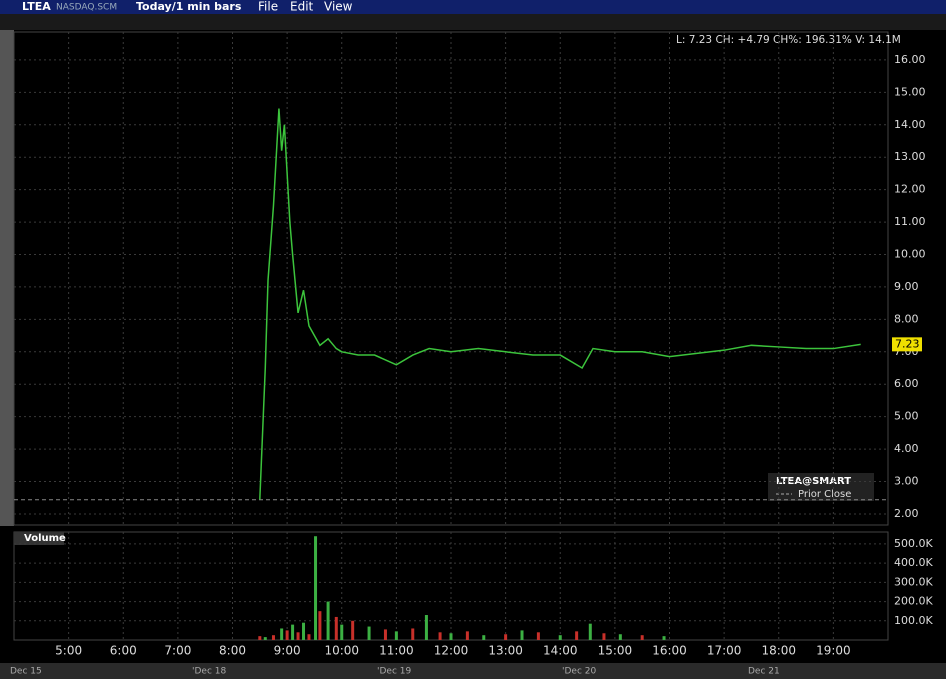 The image size is (946, 679). Describe the element at coordinates (788, 40) in the screenshot. I see `info: L: 7.23 CH: +4.79 CH%: 196.31% V: 14.1M` at that location.